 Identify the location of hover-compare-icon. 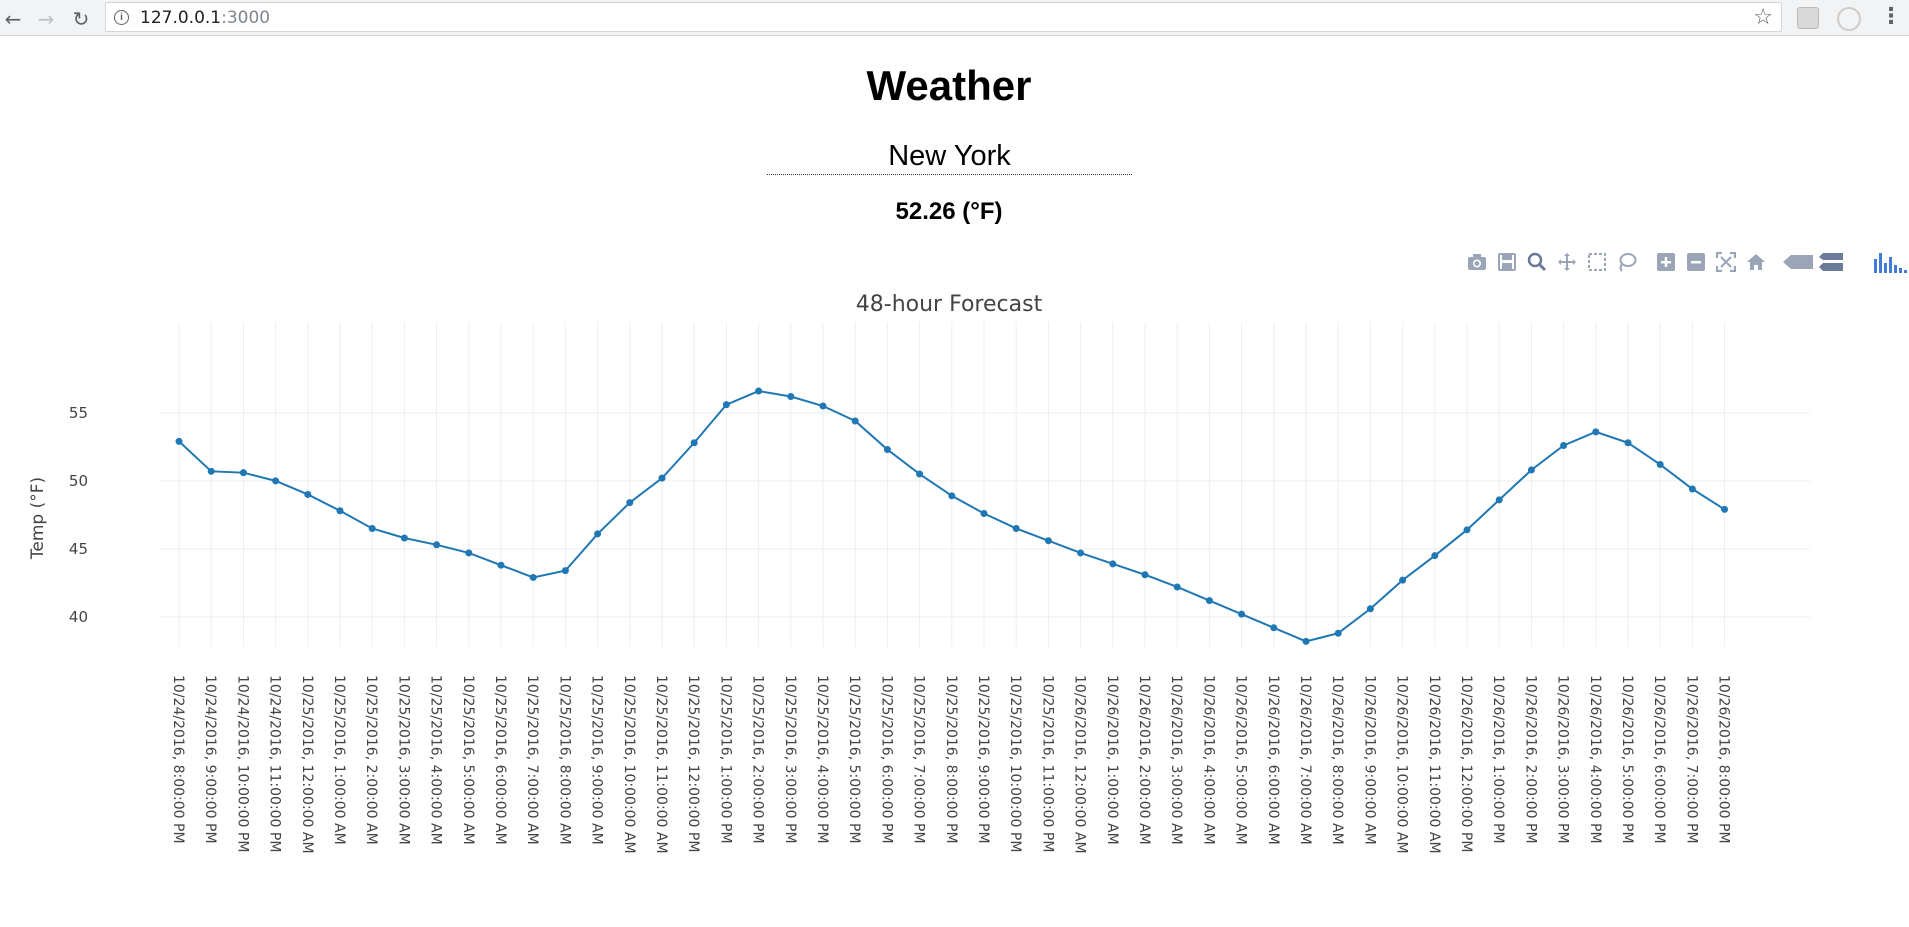
(1831, 262).